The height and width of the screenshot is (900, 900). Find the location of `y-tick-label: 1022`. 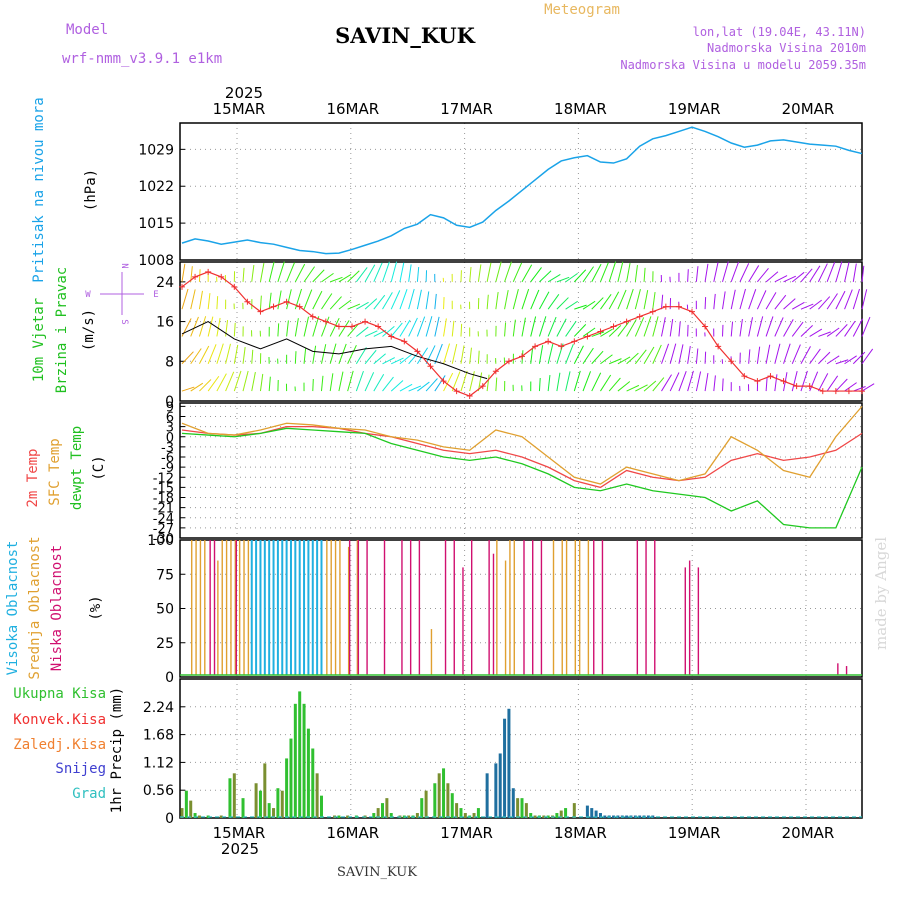

y-tick-label: 1022 is located at coordinates (156, 187).